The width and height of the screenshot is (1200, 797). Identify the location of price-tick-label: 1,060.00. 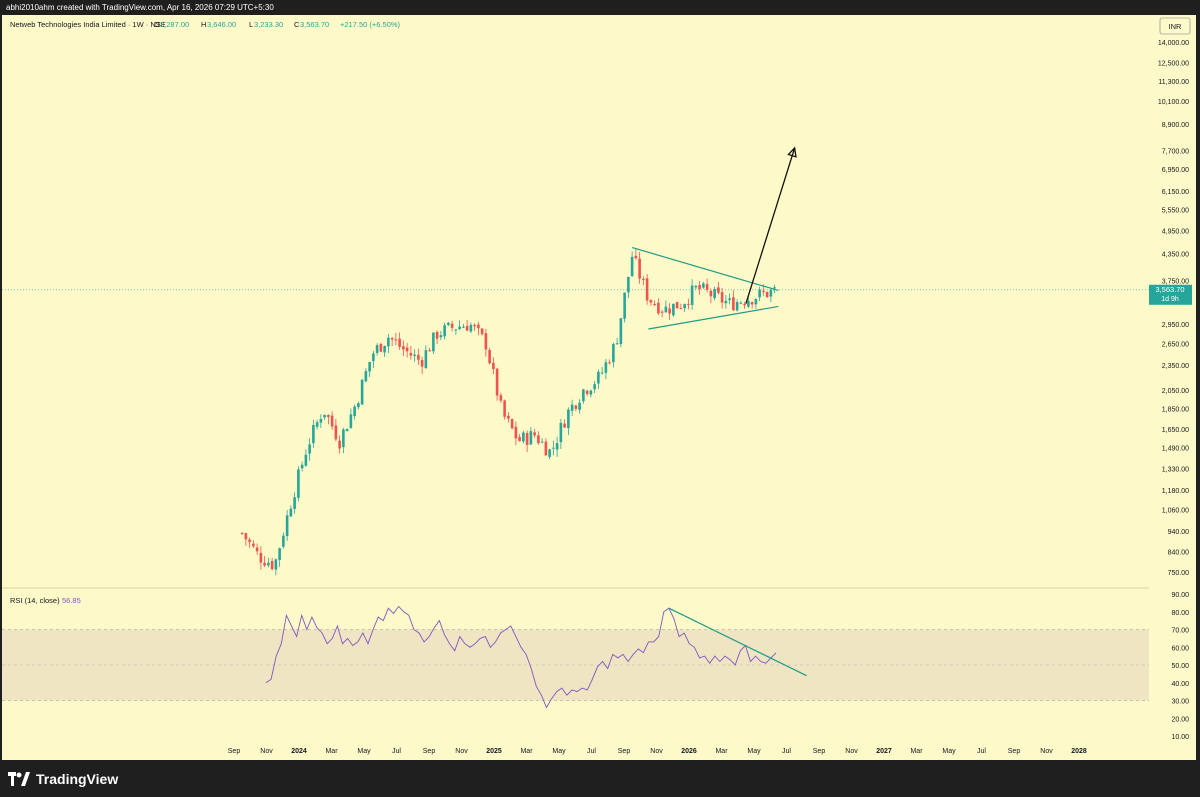
(1175, 510).